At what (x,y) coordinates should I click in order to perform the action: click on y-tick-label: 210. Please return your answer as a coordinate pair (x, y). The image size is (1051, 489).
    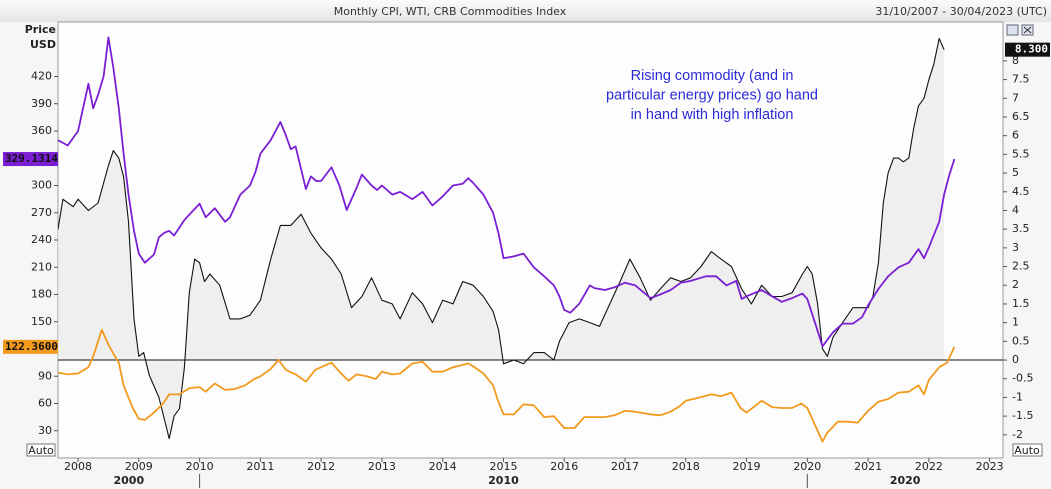
    Looking at the image, I should click on (41, 266).